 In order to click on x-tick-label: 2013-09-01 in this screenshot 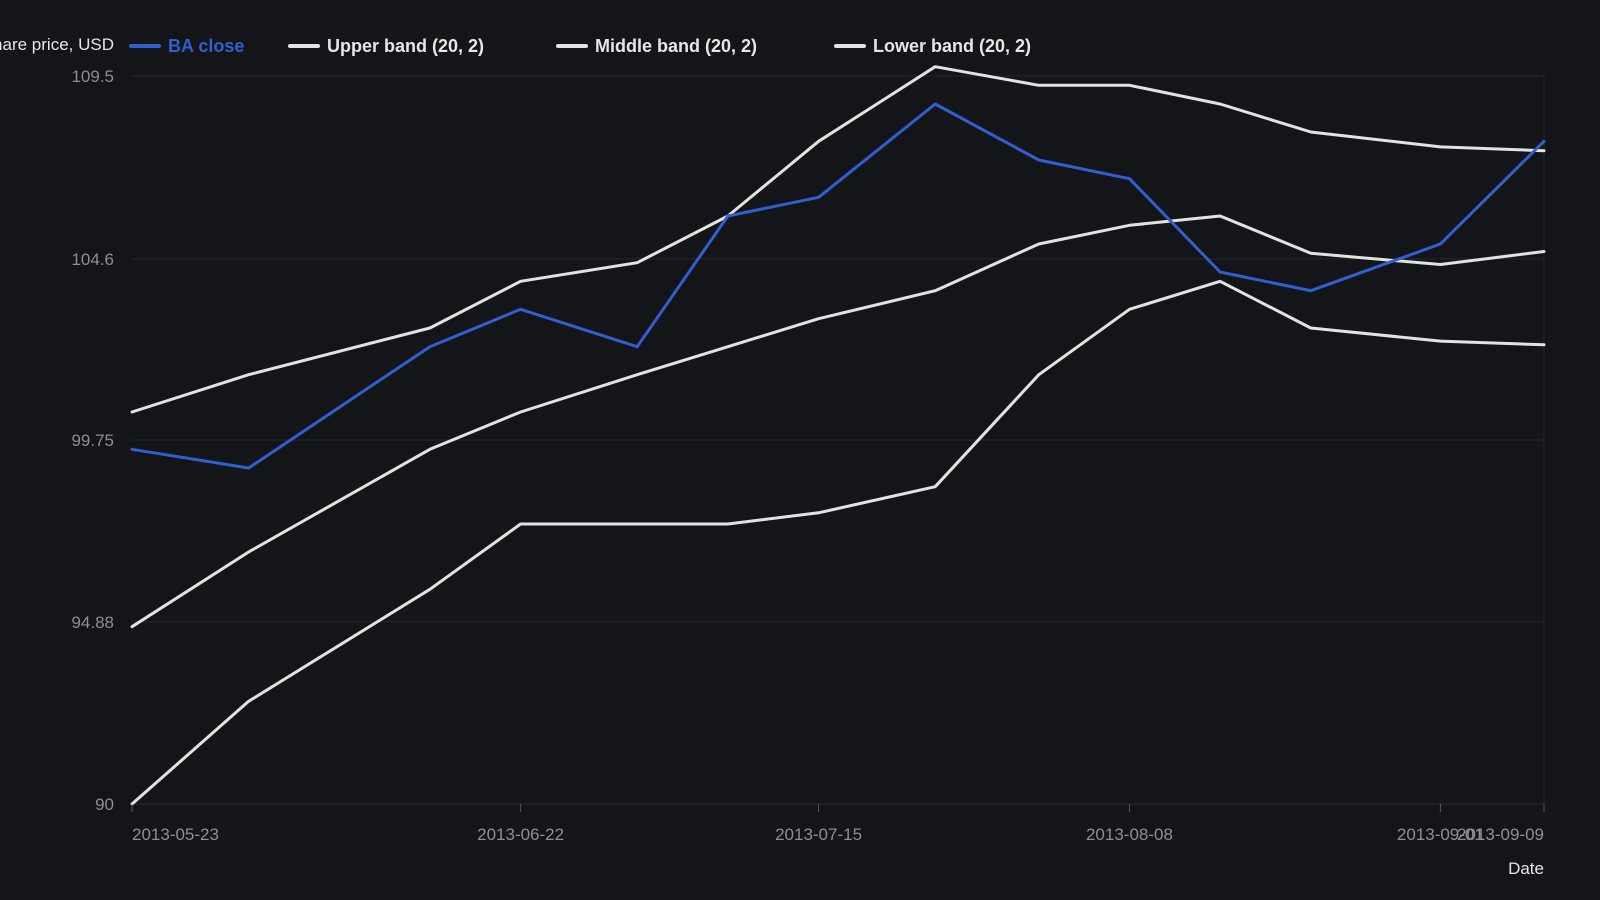, I will do `click(1440, 834)`.